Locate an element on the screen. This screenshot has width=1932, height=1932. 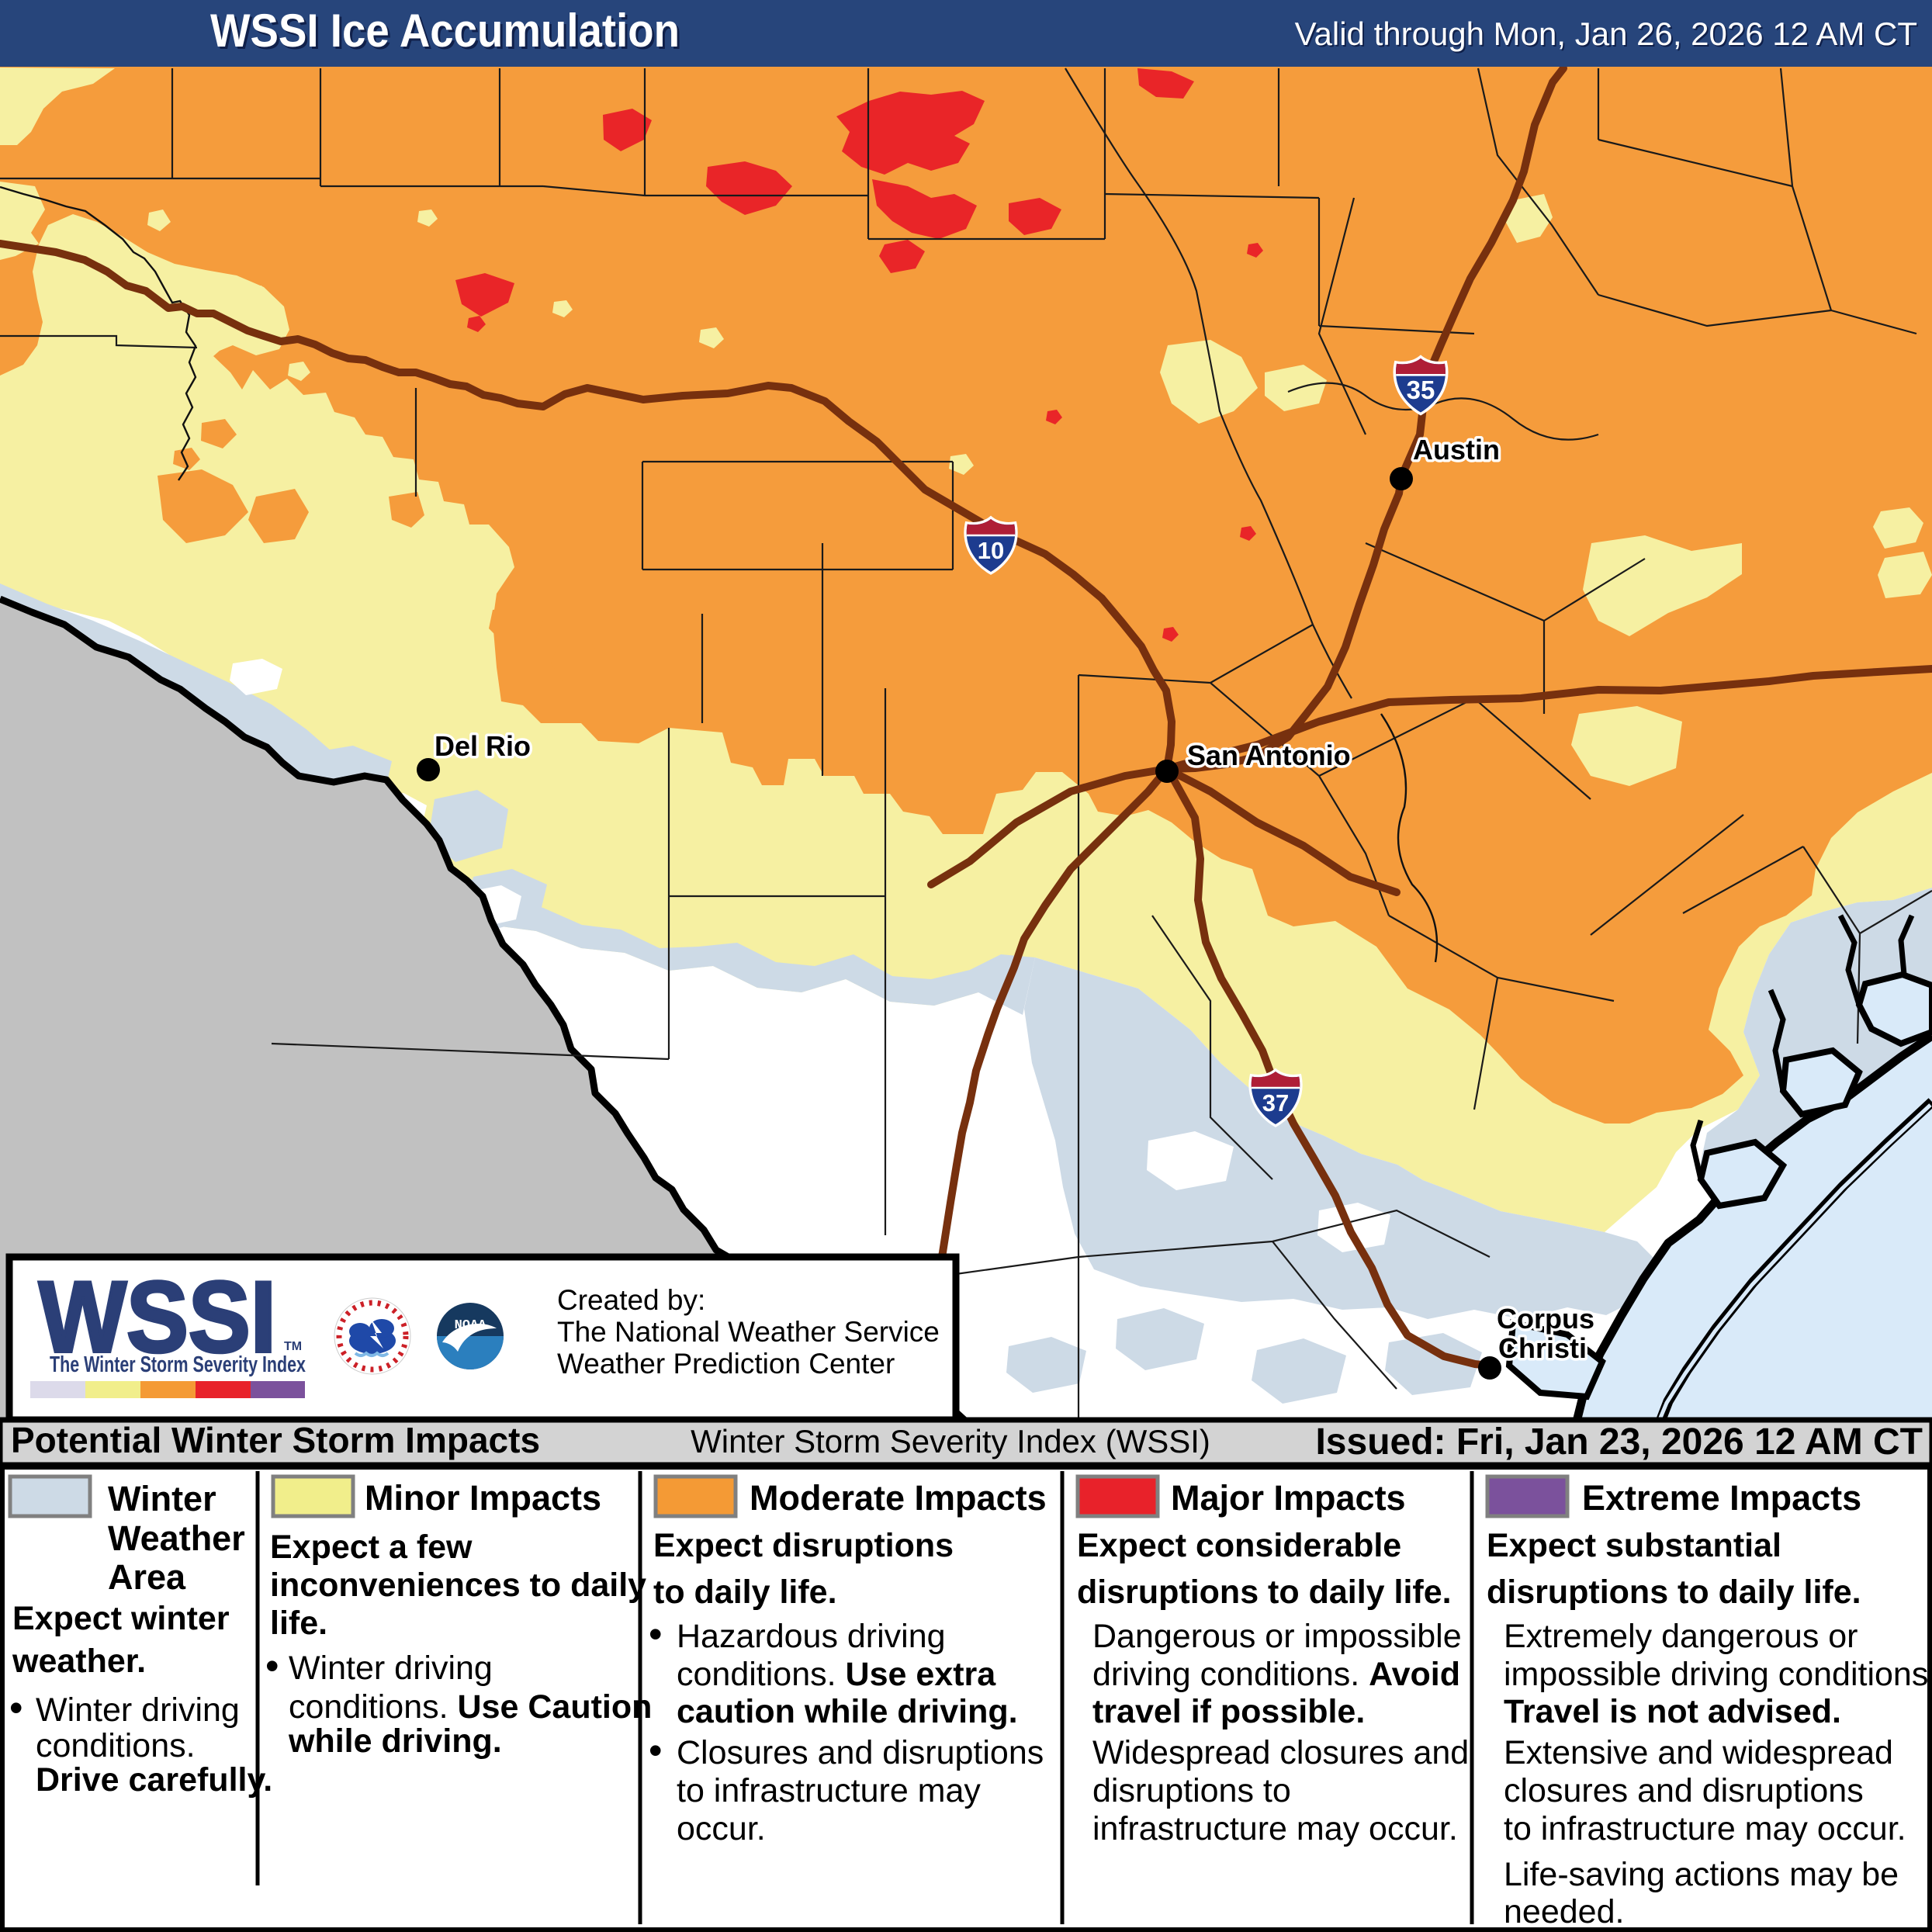
svg-text: disruptions to is located at coordinates (1191, 1790).